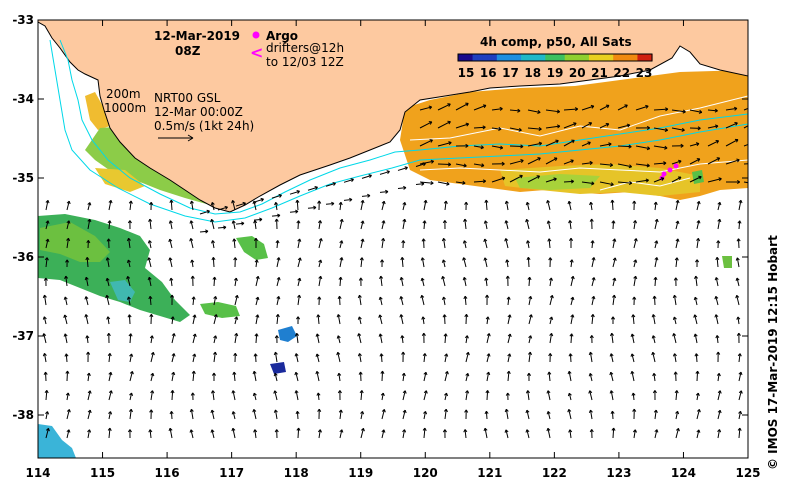 The image size is (790, 492). I want to click on lat-tick-label: -38, so click(23, 415).